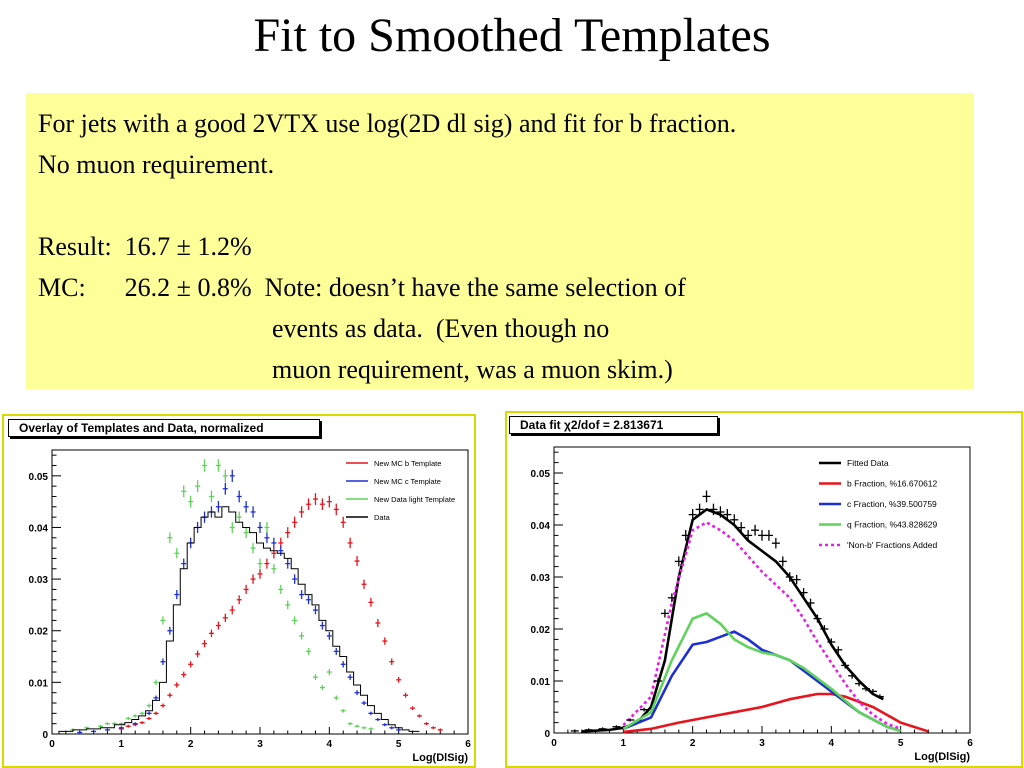 This screenshot has width=1024, height=768. I want to click on legend-entry: b Fraction, %16.670612, so click(878, 484).